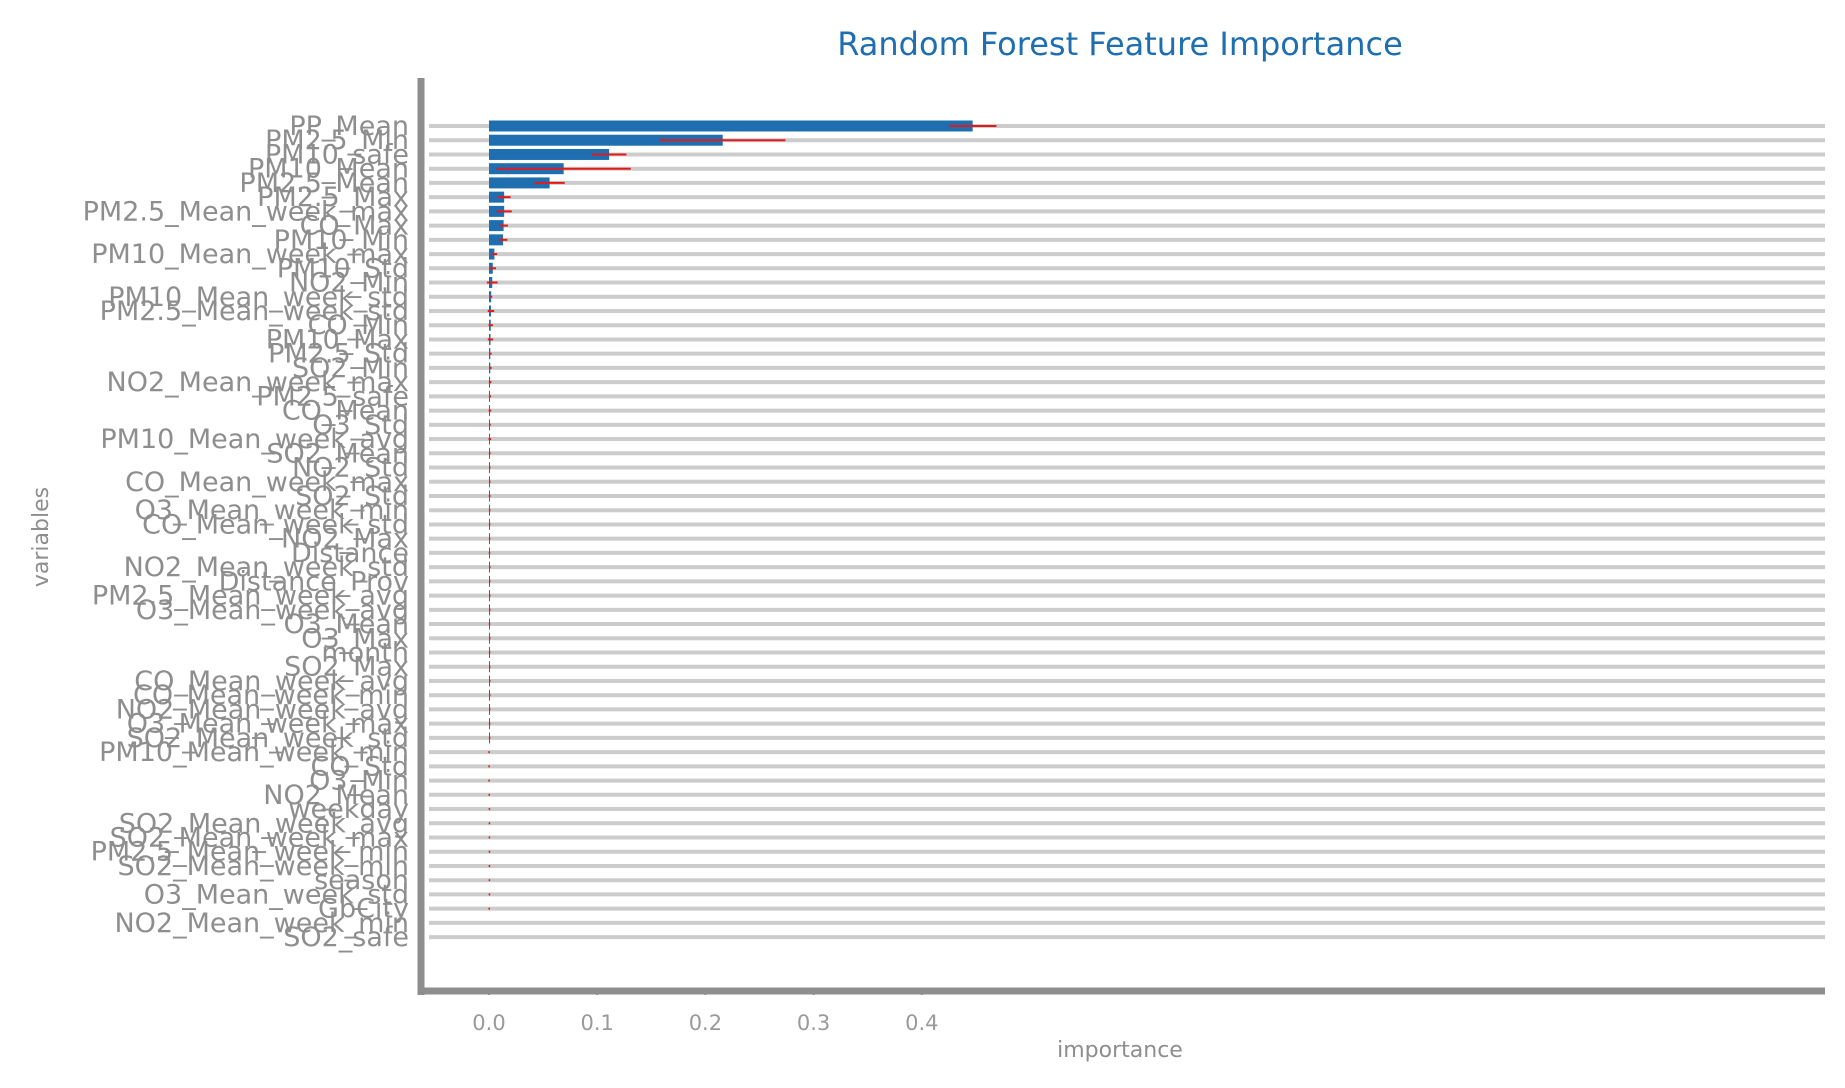 The height and width of the screenshot is (1088, 1845). Describe the element at coordinates (496, 240) in the screenshot. I see `bar-PM10_Min` at that location.